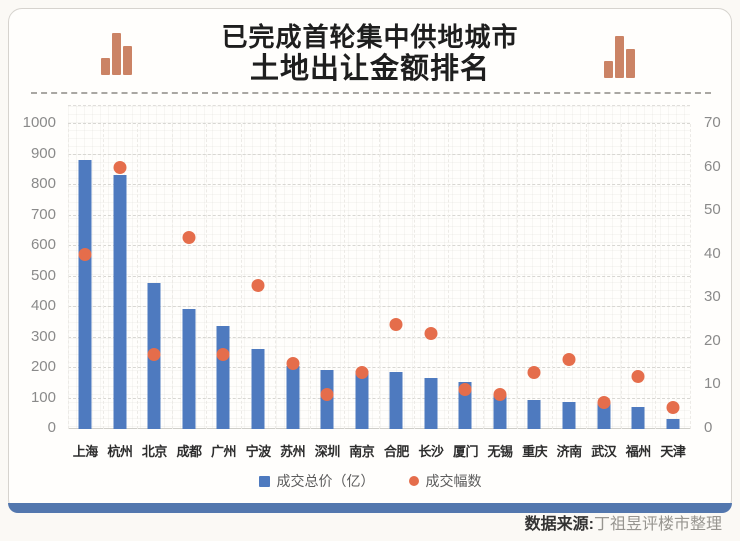 The height and width of the screenshot is (541, 740). What do you see at coordinates (712, 340) in the screenshot?
I see `right-axis-tick: 20` at bounding box center [712, 340].